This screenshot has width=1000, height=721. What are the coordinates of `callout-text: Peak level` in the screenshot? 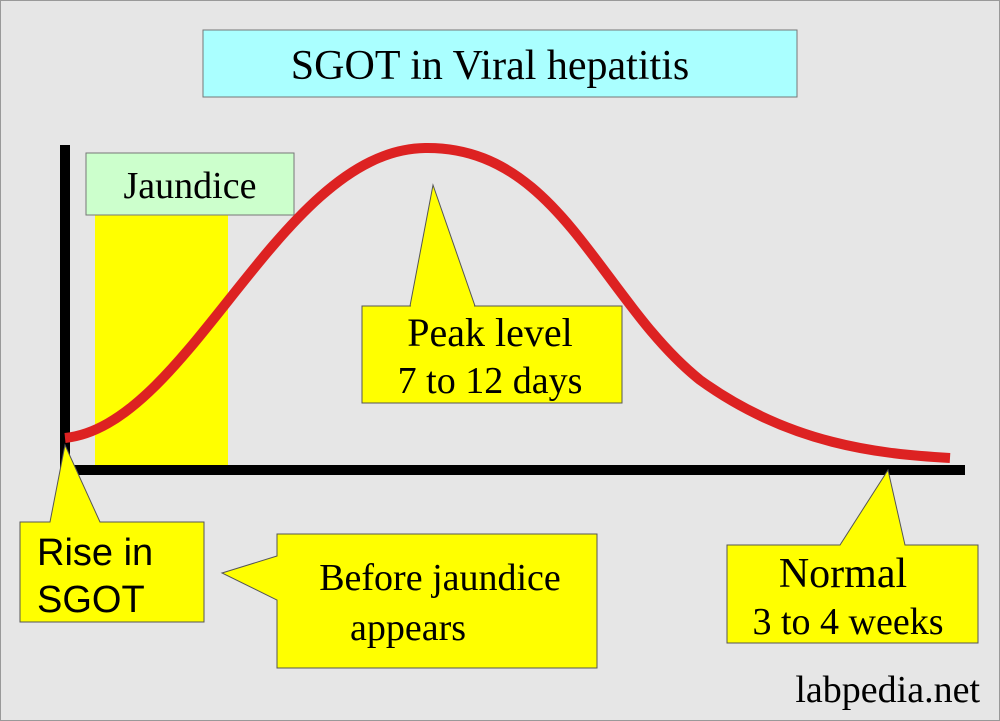 It's located at (490, 332).